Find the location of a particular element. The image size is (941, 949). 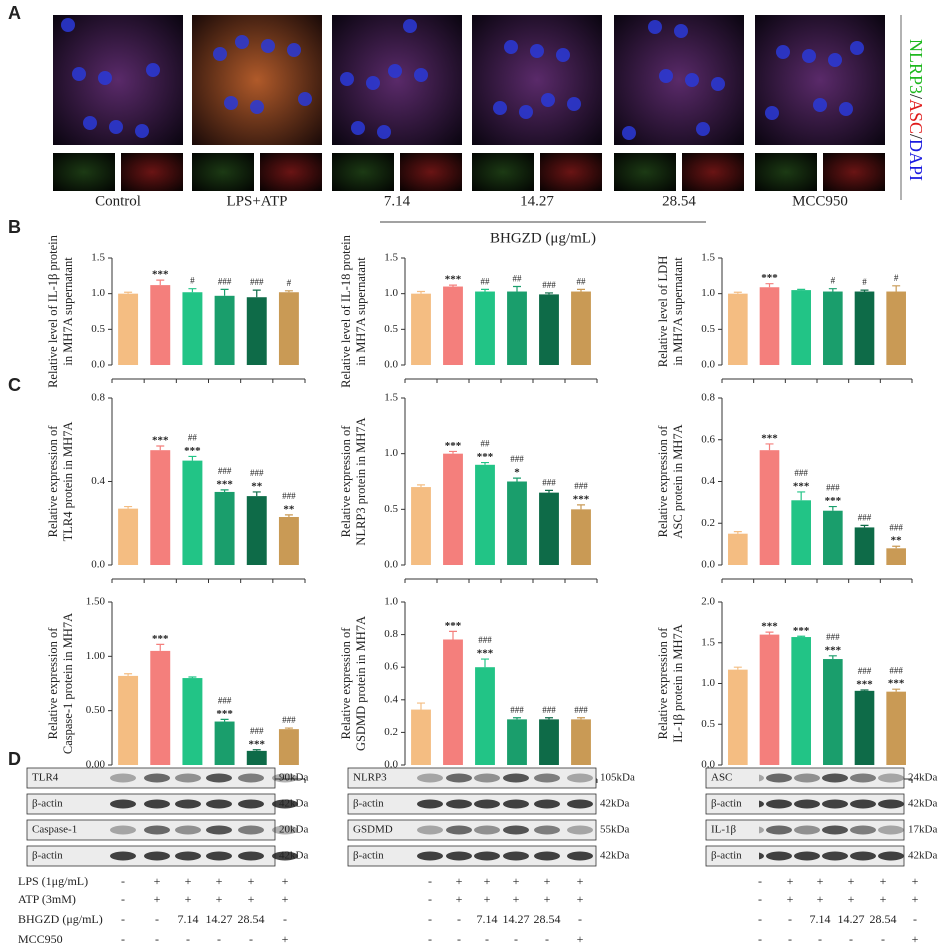

y-tick-label: 0.00 is located at coordinates (96, 765).